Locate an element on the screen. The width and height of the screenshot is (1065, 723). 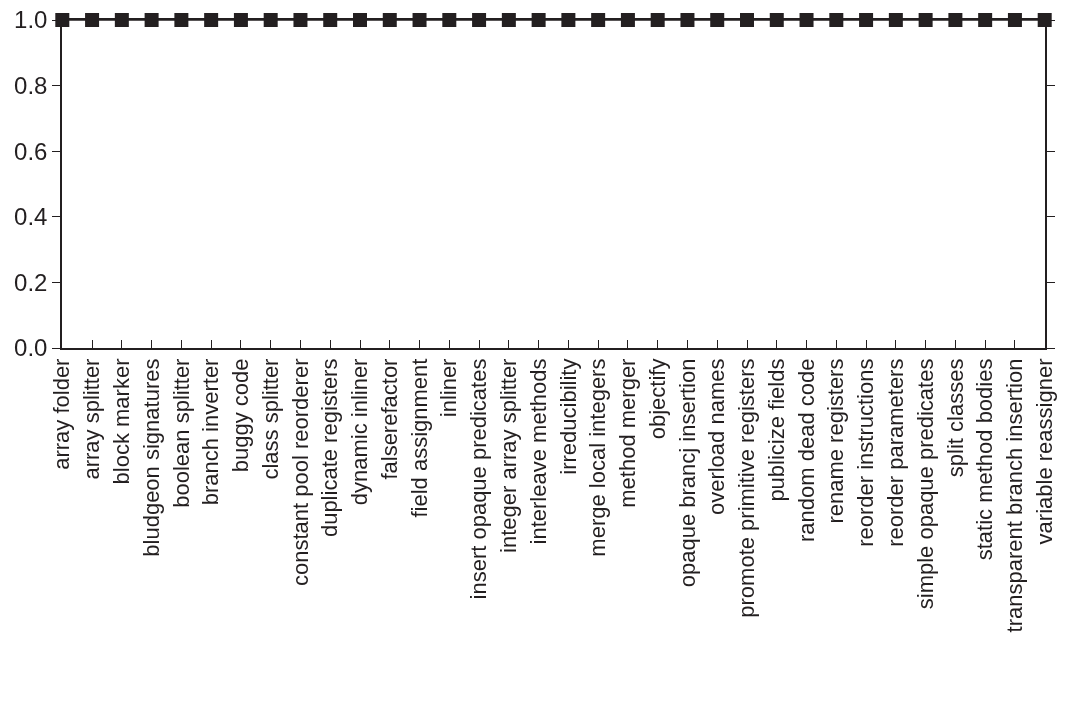
x-tick-label: reorder instructions is located at coordinates (866, 452).